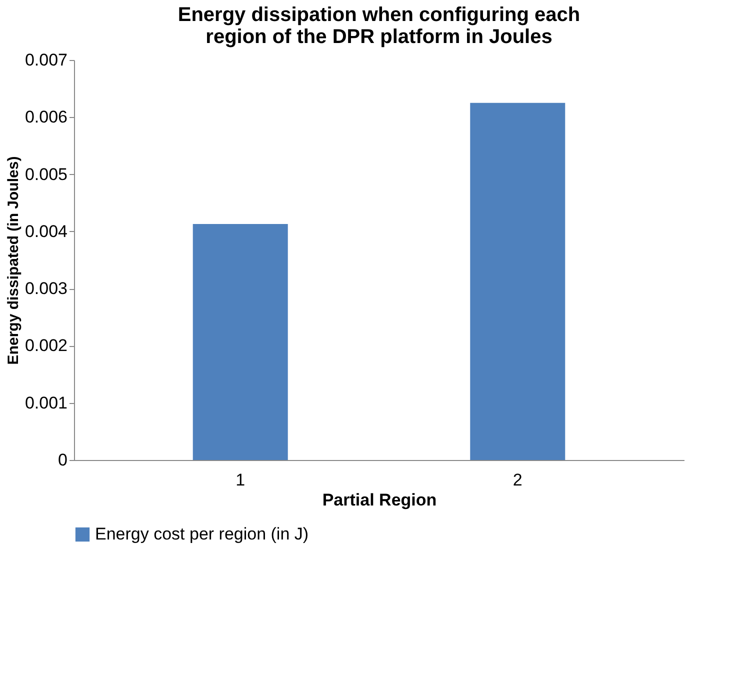 Image resolution: width=729 pixels, height=681 pixels. I want to click on x-axis-title: Partial Region, so click(379, 500).